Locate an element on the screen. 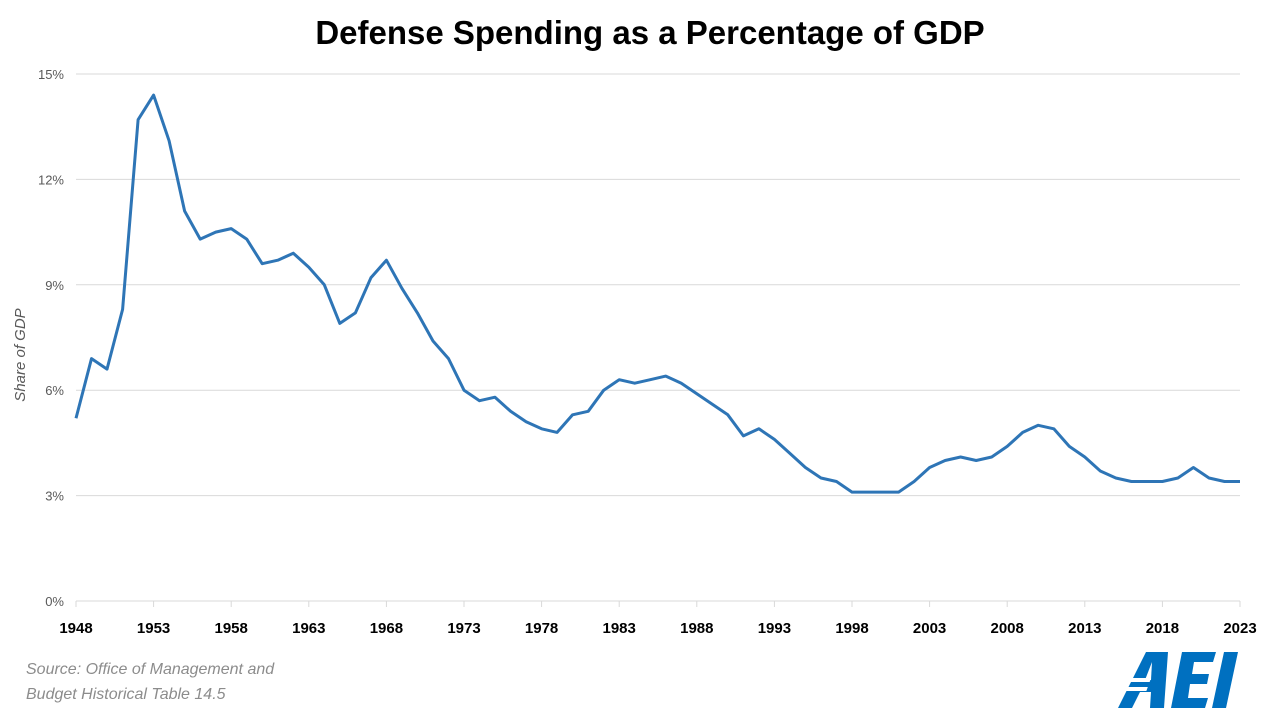  y-axis-ticks: 0% 3% 6% 9% 12% 15% is located at coordinates (51, 338).